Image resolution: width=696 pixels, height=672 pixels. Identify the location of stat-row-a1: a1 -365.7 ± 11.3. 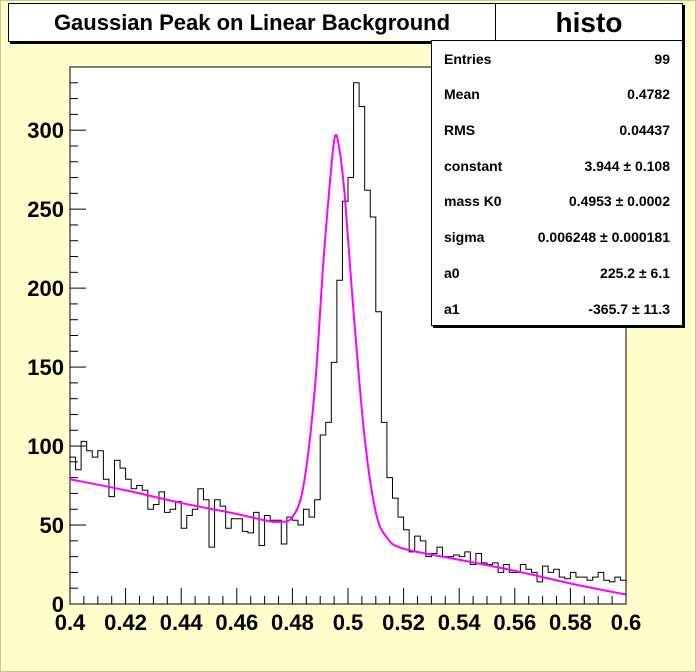
(557, 309).